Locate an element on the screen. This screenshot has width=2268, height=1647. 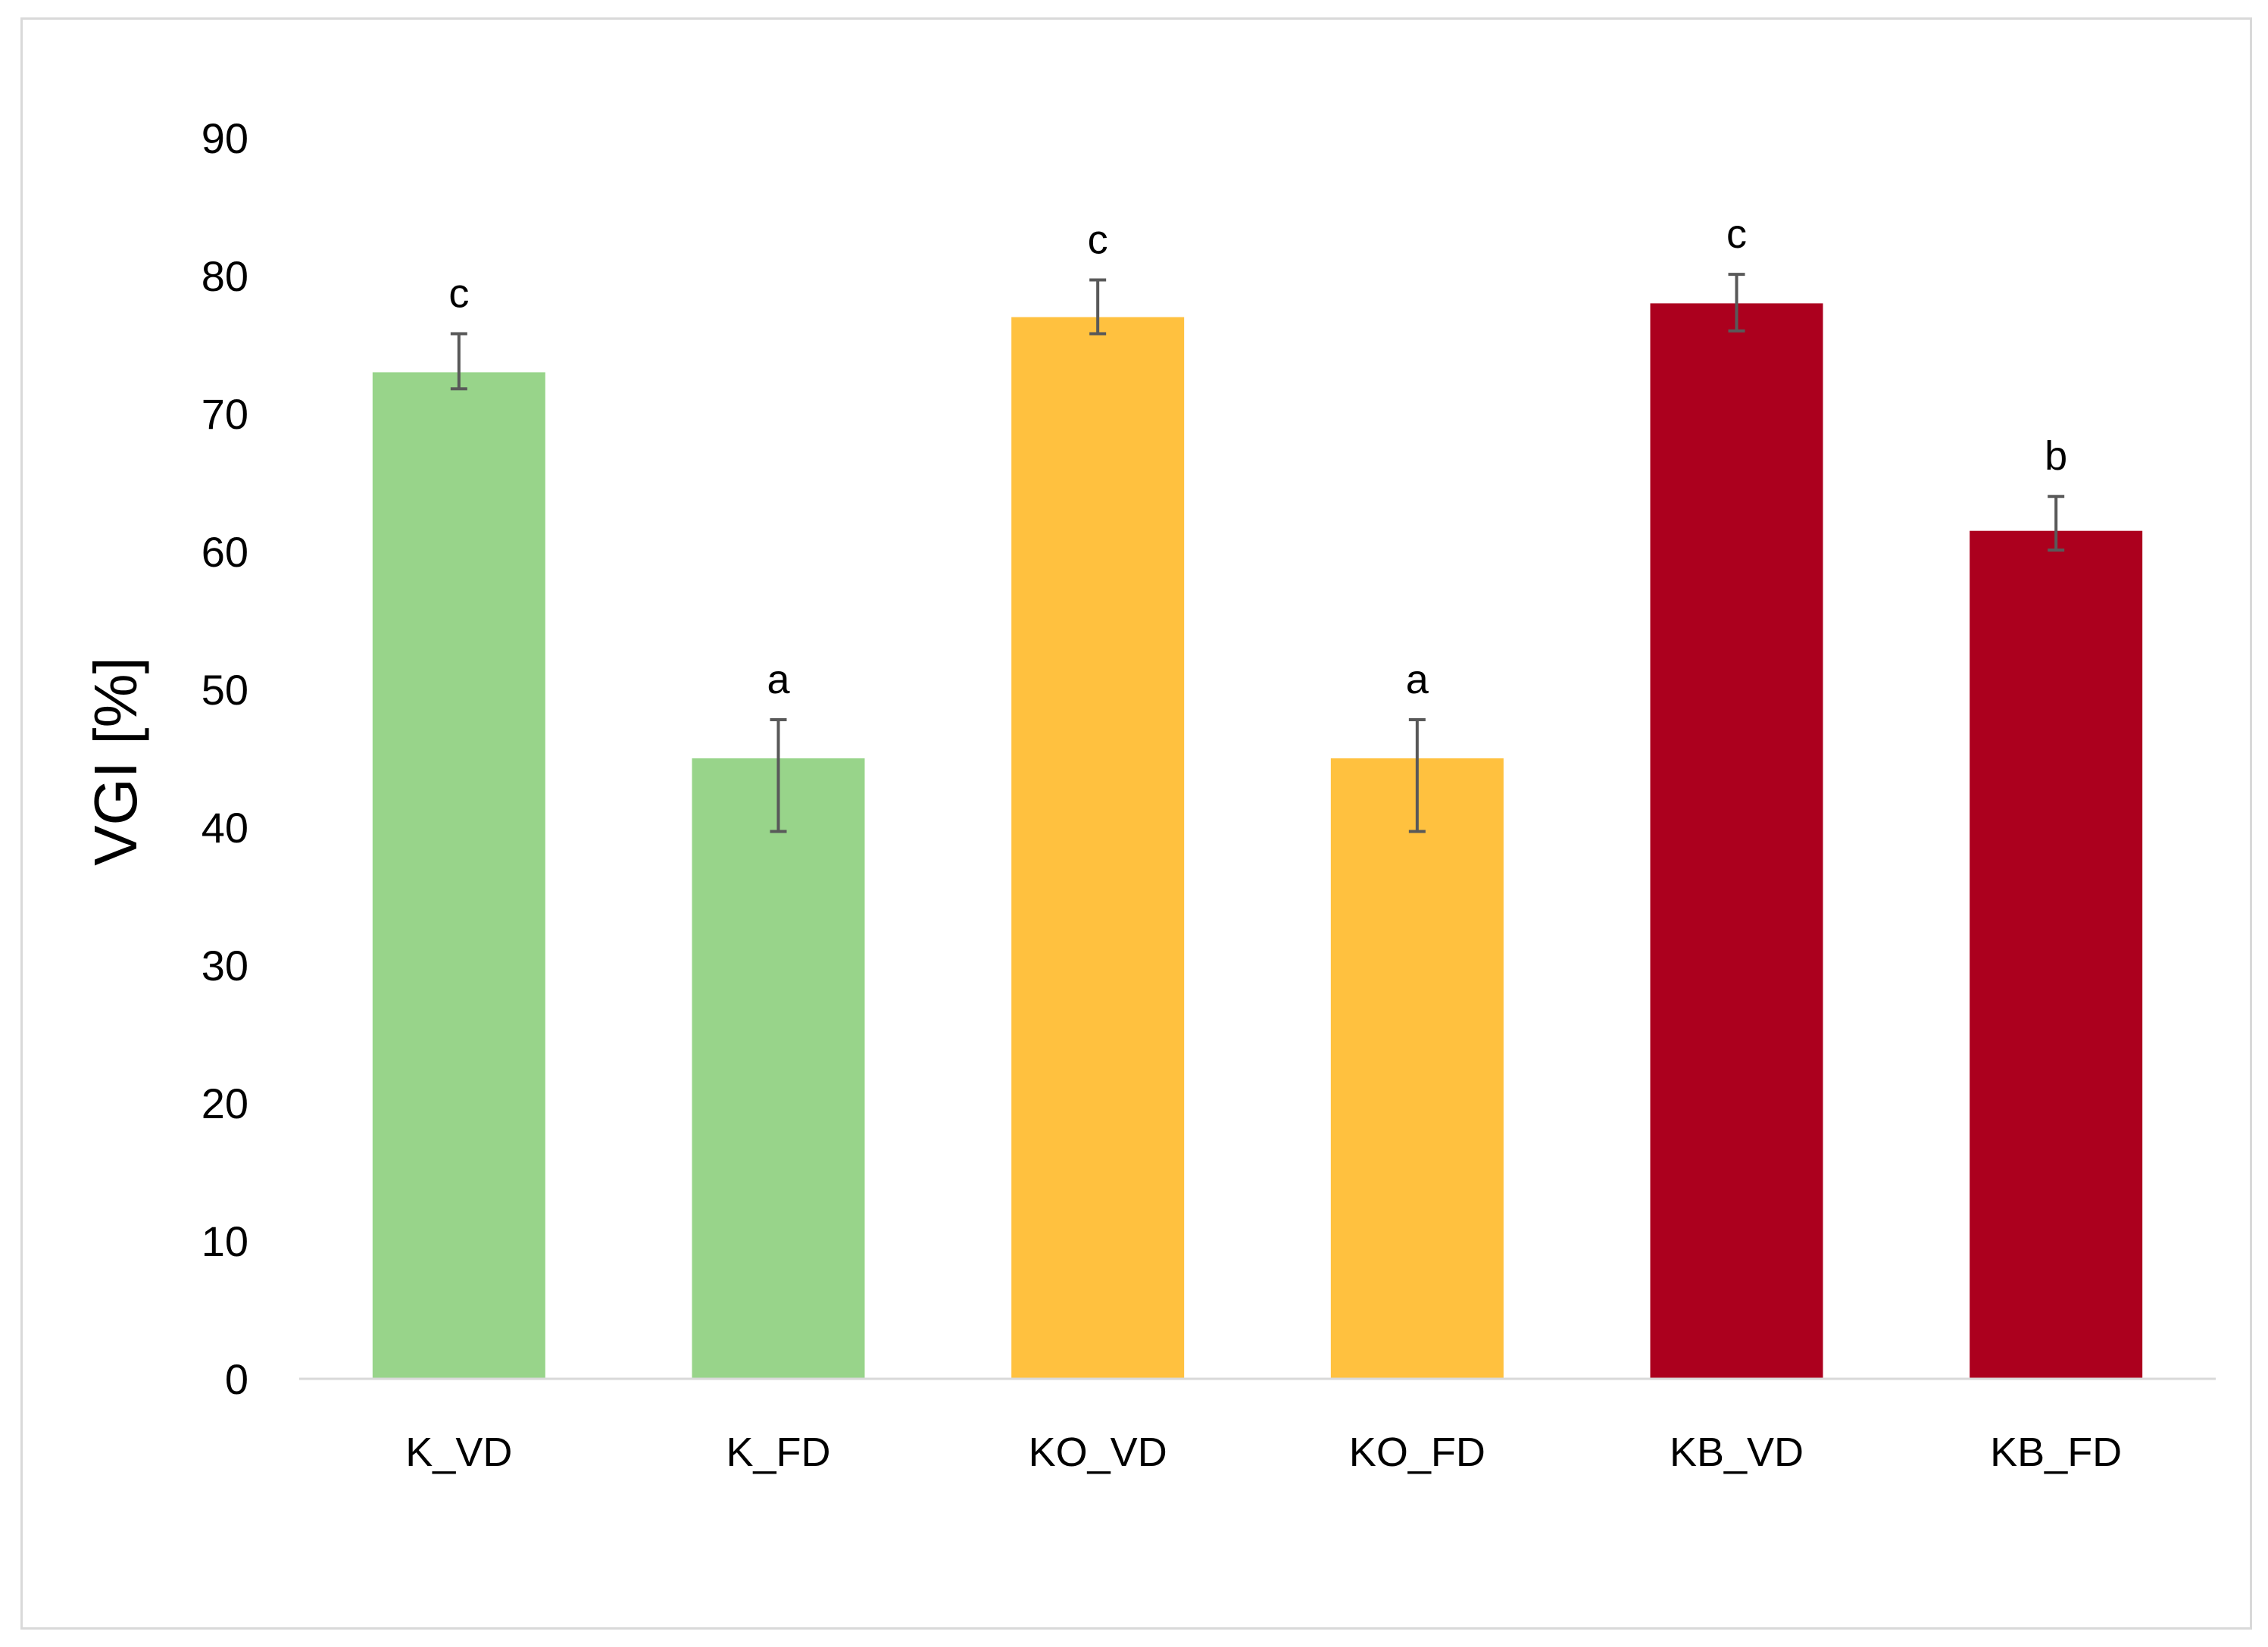
y-tick-label: 70 is located at coordinates (224, 414).